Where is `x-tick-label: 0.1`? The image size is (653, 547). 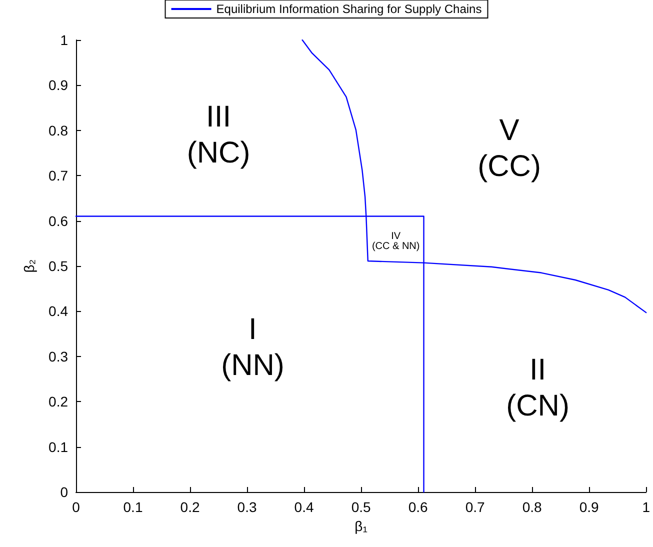 x-tick-label: 0.1 is located at coordinates (133, 507).